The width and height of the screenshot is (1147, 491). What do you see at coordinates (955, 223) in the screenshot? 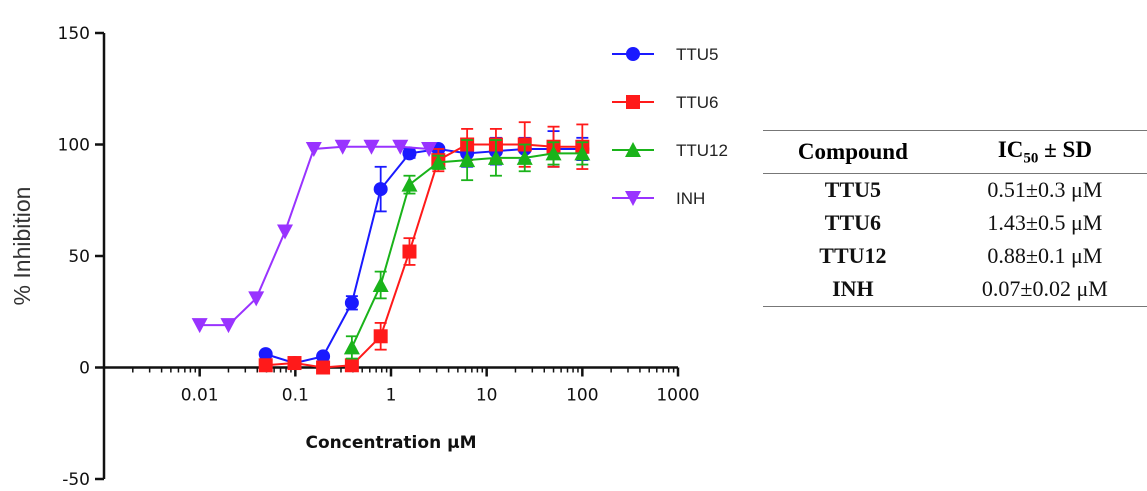
I see `table-row: TTU6 1.43±0.5 μM` at bounding box center [955, 223].